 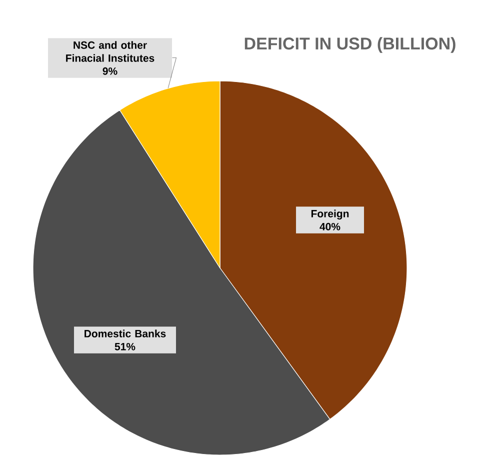 What do you see at coordinates (125, 346) in the screenshot?
I see `data-label: 51%` at bounding box center [125, 346].